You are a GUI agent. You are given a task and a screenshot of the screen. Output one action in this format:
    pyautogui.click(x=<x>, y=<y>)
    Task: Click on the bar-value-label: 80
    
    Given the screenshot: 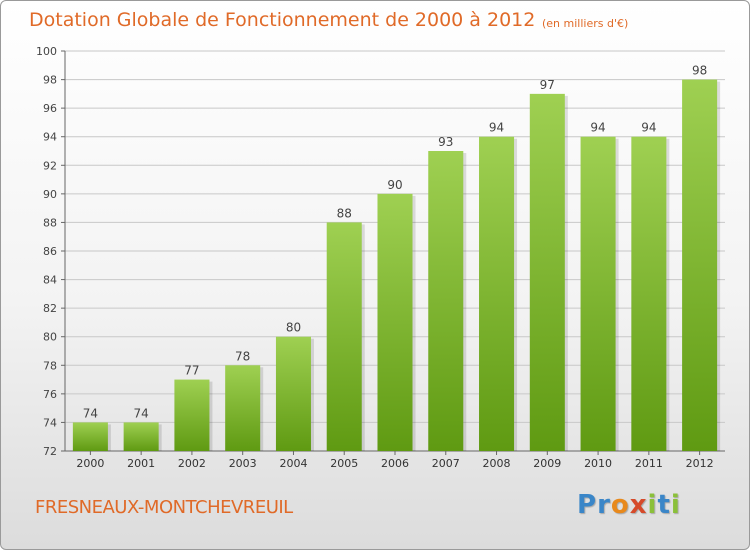 What is the action you would take?
    pyautogui.click(x=293, y=328)
    